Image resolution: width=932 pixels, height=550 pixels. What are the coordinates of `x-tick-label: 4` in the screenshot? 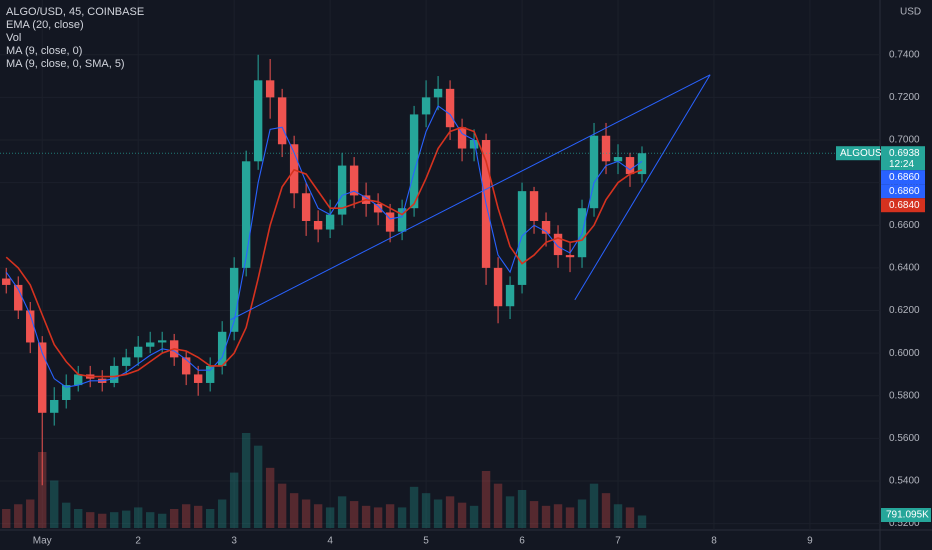 It's located at (330, 541).